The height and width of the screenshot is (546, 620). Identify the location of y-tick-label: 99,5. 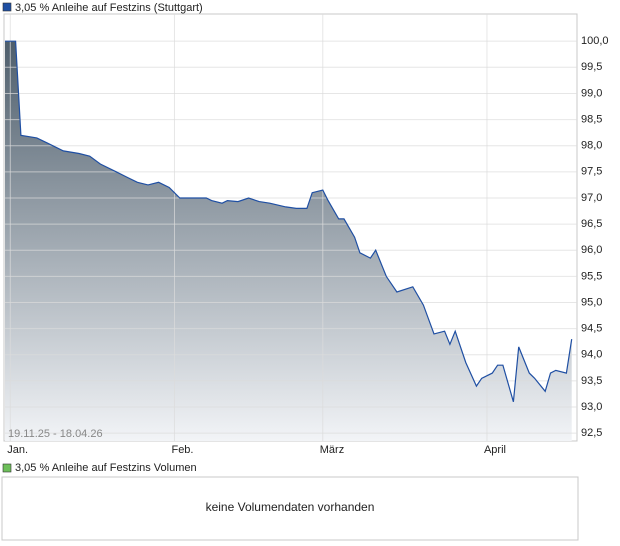
(591, 67).